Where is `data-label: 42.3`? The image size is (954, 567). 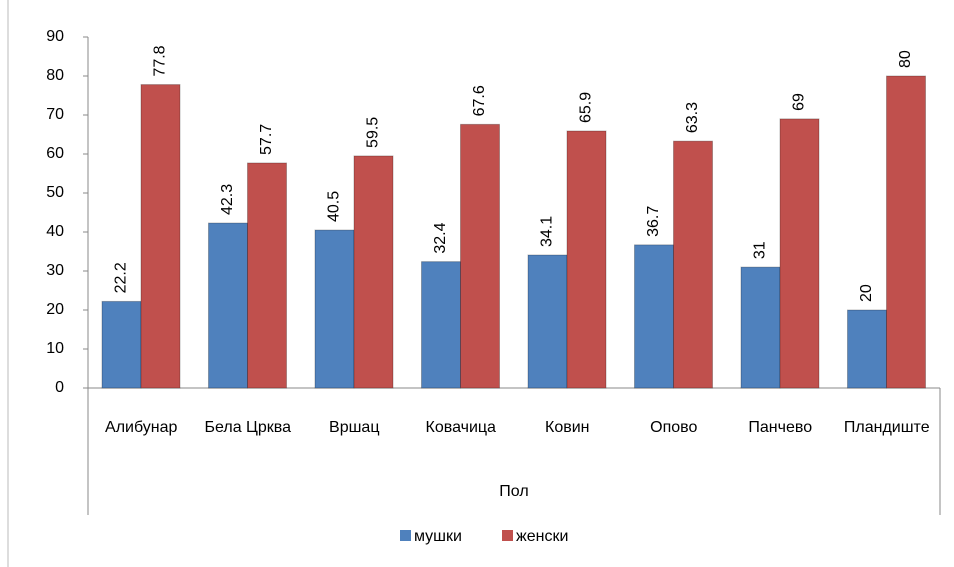 data-label: 42.3 is located at coordinates (227, 199).